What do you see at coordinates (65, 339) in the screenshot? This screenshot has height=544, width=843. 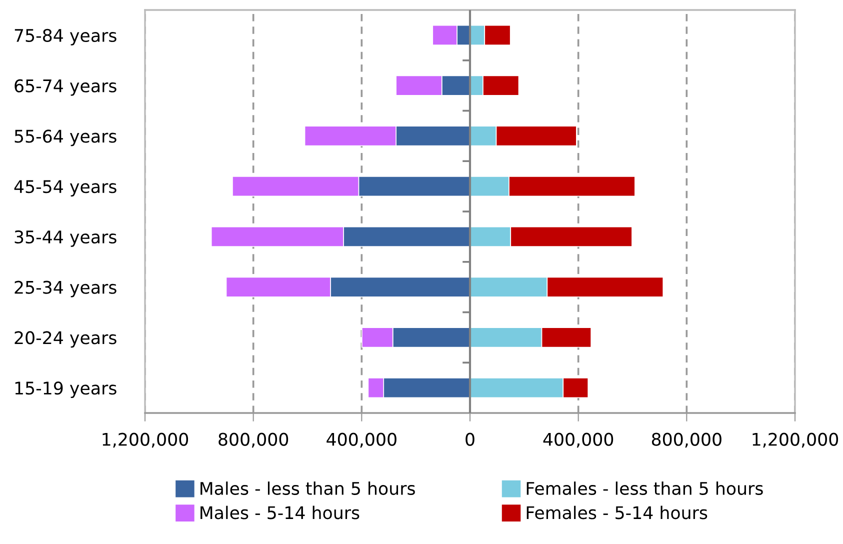 I see `y-tick-label: 20-24 years` at bounding box center [65, 339].